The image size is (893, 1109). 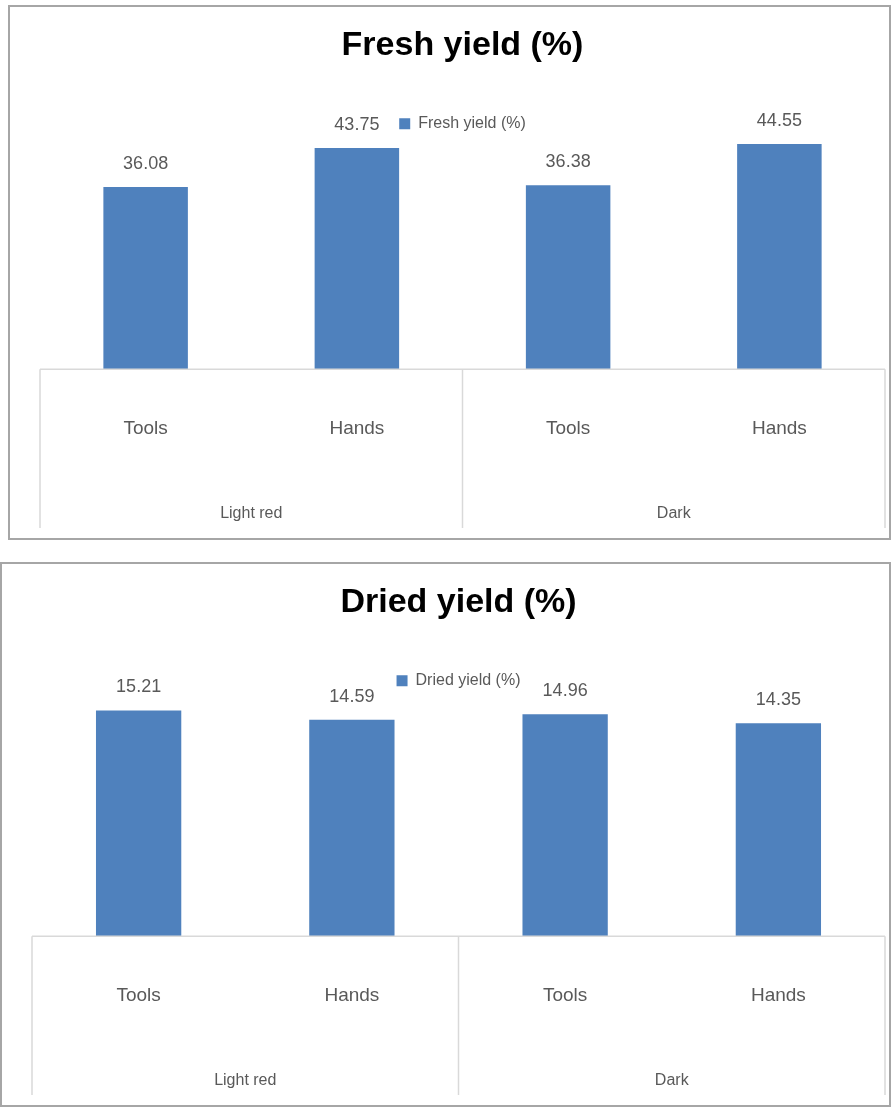 I want to click on legend-label: Dried yield (%), so click(x=468, y=680).